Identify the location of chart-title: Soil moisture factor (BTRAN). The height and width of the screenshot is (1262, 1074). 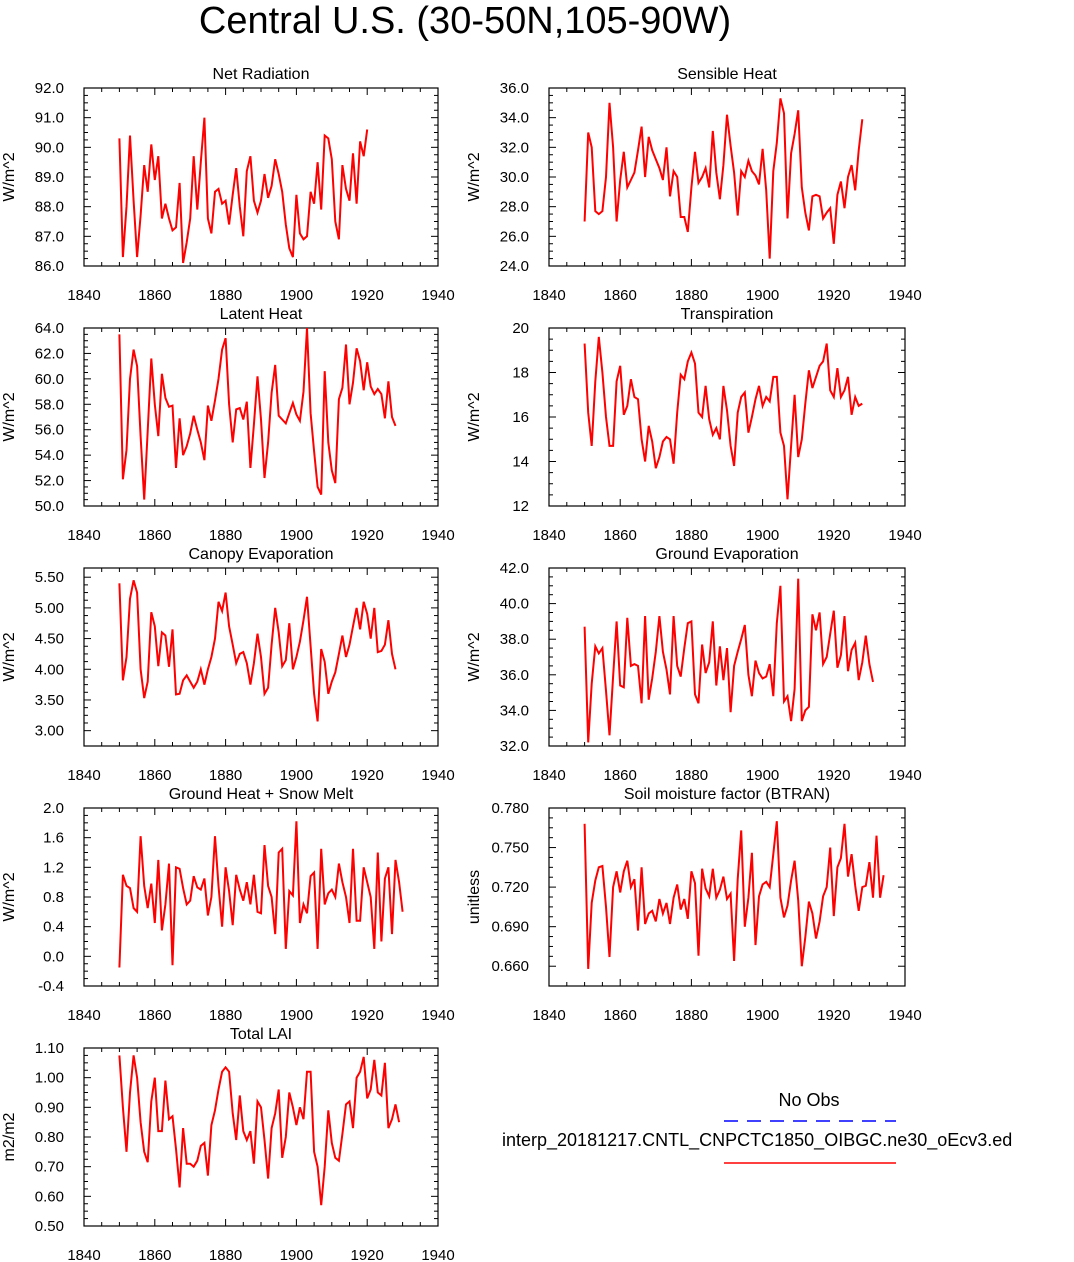
(727, 794).